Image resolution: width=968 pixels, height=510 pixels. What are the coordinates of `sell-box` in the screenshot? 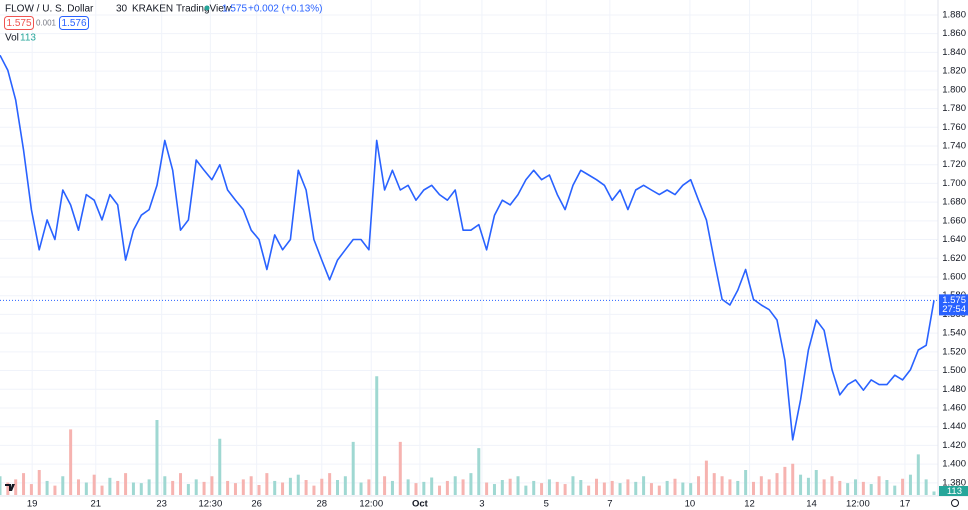 It's located at (19, 23).